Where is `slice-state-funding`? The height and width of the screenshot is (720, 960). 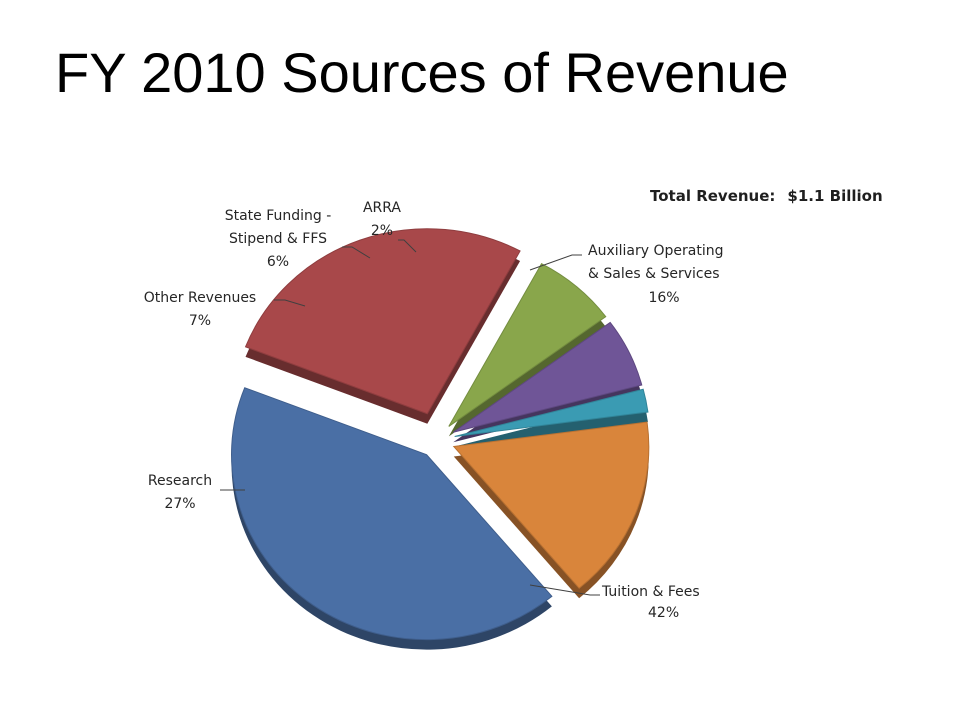
slice-state-funding is located at coordinates (547, 377).